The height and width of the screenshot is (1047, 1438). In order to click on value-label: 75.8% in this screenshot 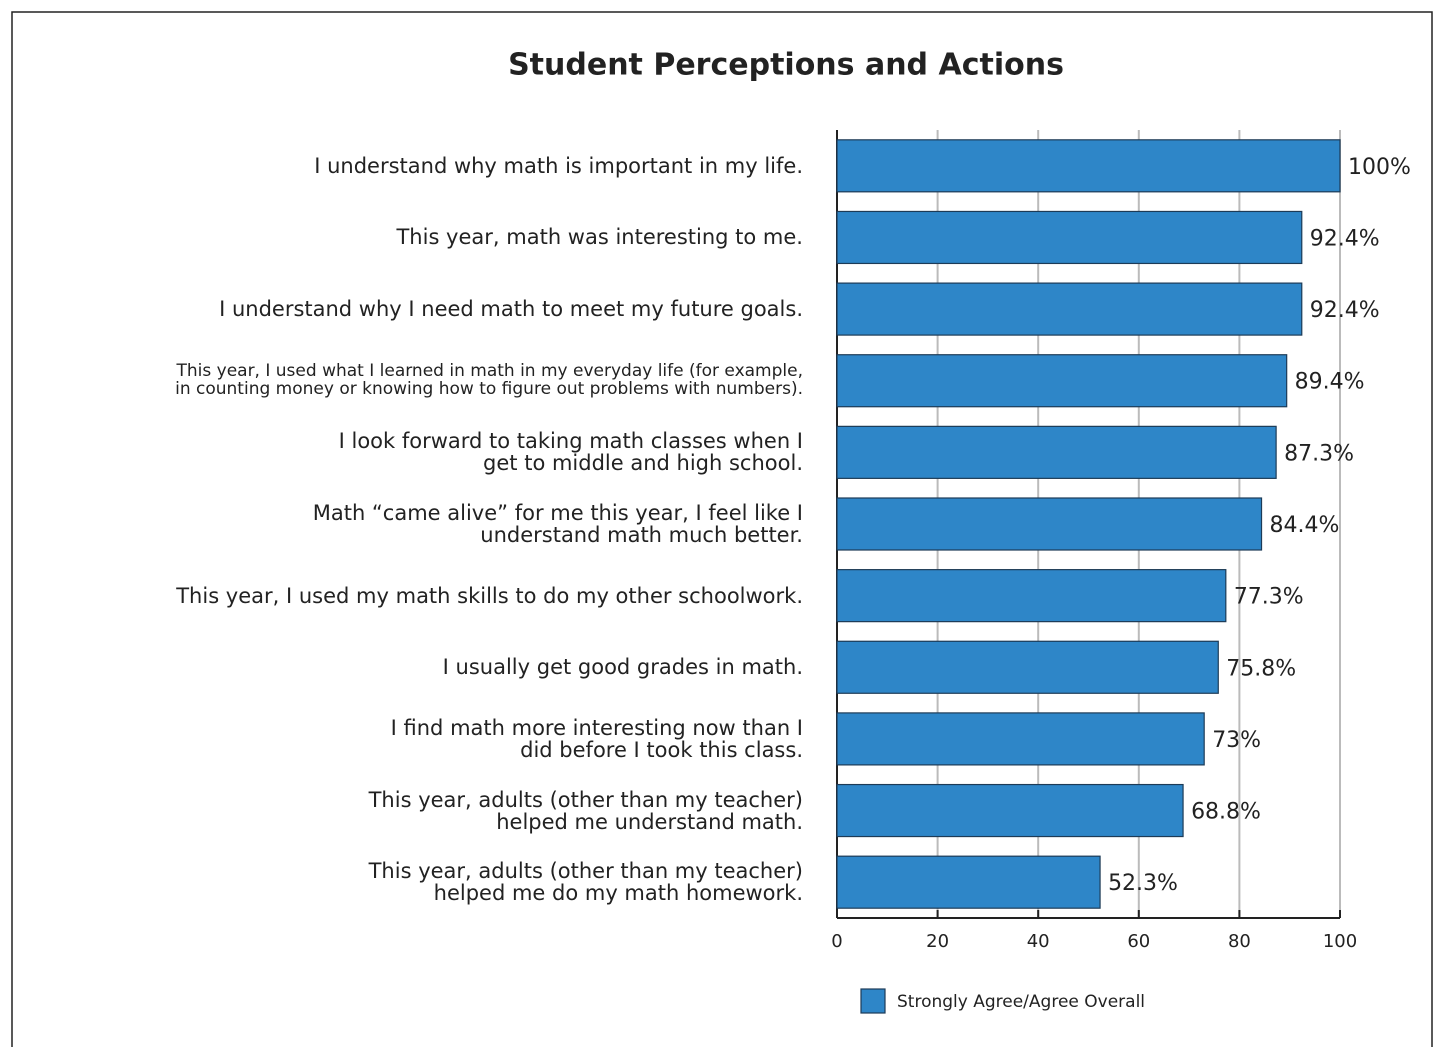, I will do `click(1261, 668)`.